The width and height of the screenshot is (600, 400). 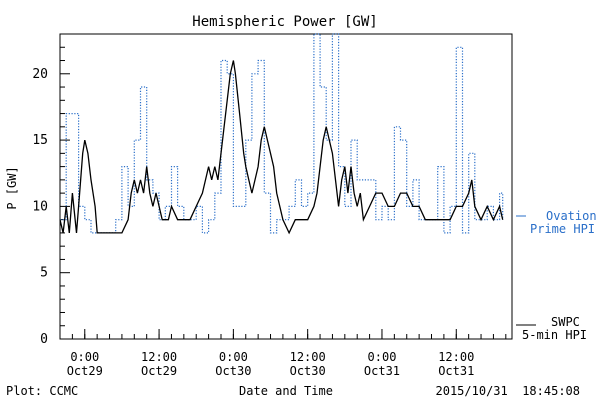 I want to click on y-tick-label: 15, so click(x=40, y=140).